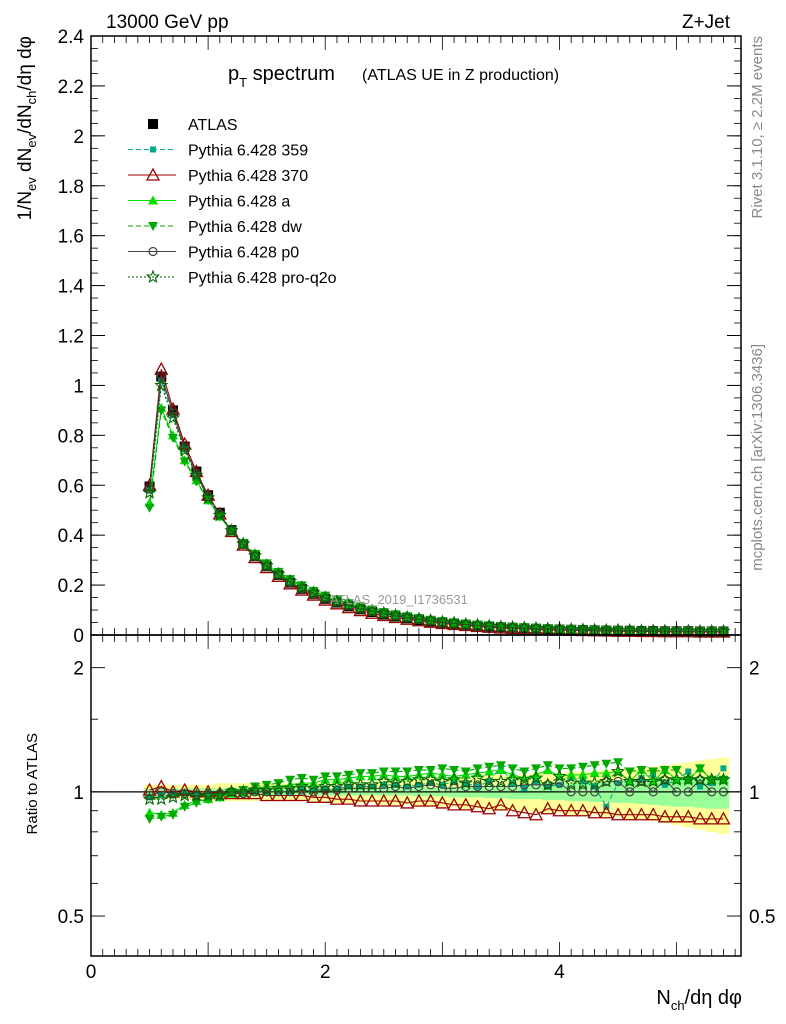 This screenshot has height=1024, width=786. Describe the element at coordinates (71, 187) in the screenshot. I see `main-ytick-label: 1.8` at that location.